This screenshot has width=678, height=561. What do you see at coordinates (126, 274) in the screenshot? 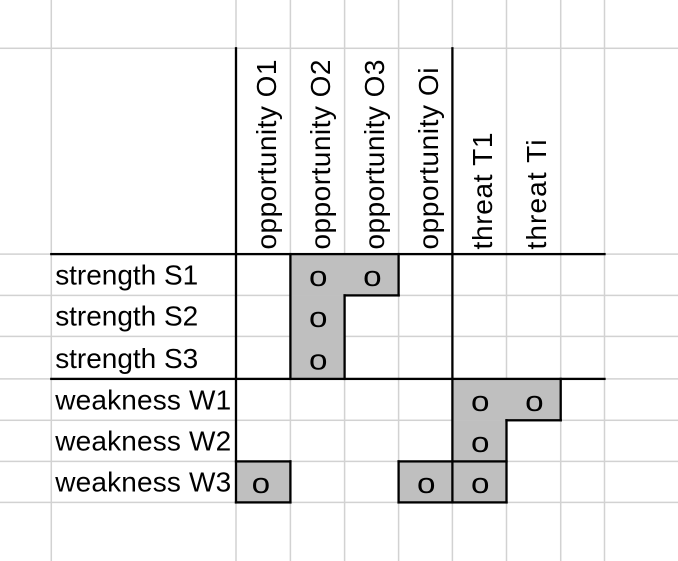
I see `svg-text: strength S1` at bounding box center [126, 274].